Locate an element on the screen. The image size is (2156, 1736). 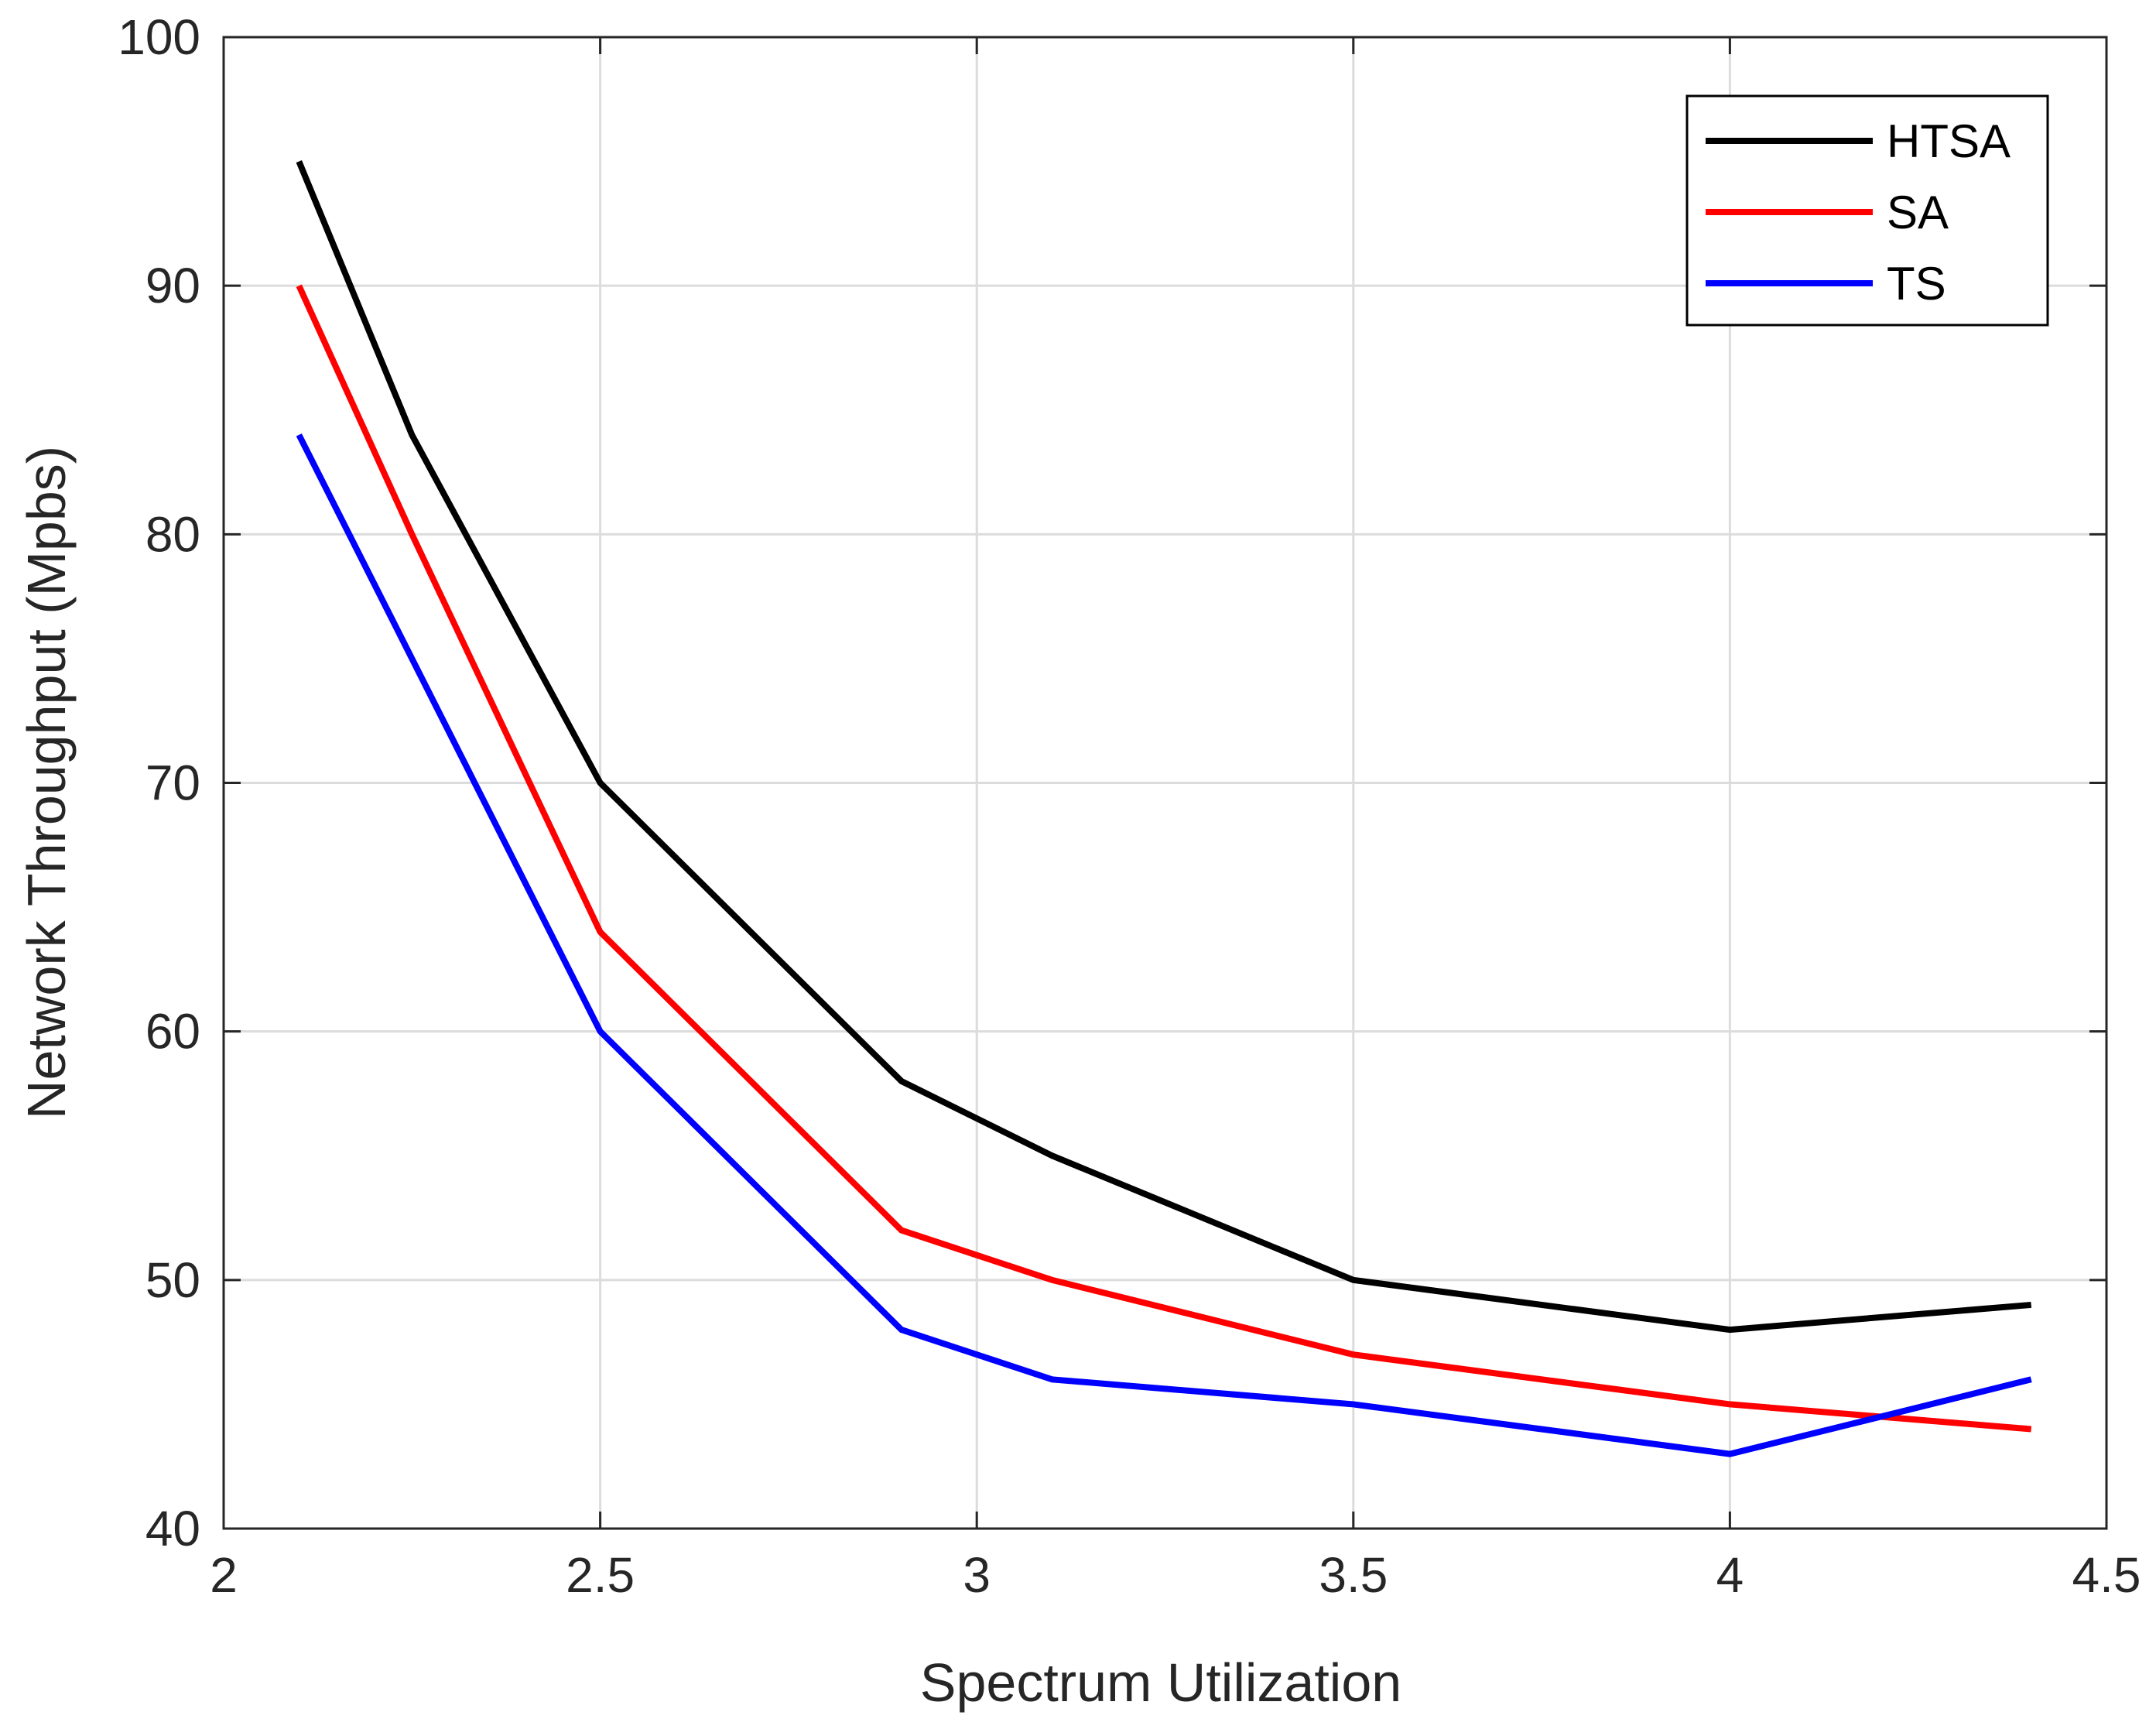
x-tick-label: 2.5 is located at coordinates (600, 1575).